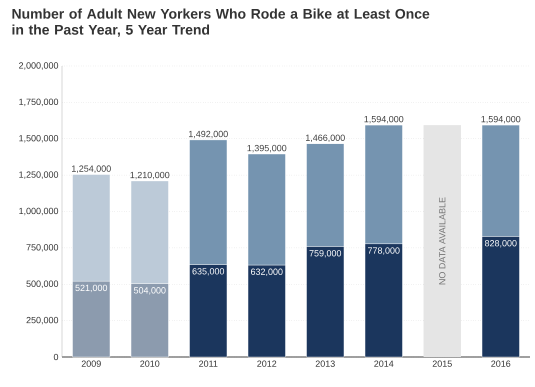 The width and height of the screenshot is (535, 387). Describe the element at coordinates (208, 272) in the screenshot. I see `data-label: 635,000` at that location.